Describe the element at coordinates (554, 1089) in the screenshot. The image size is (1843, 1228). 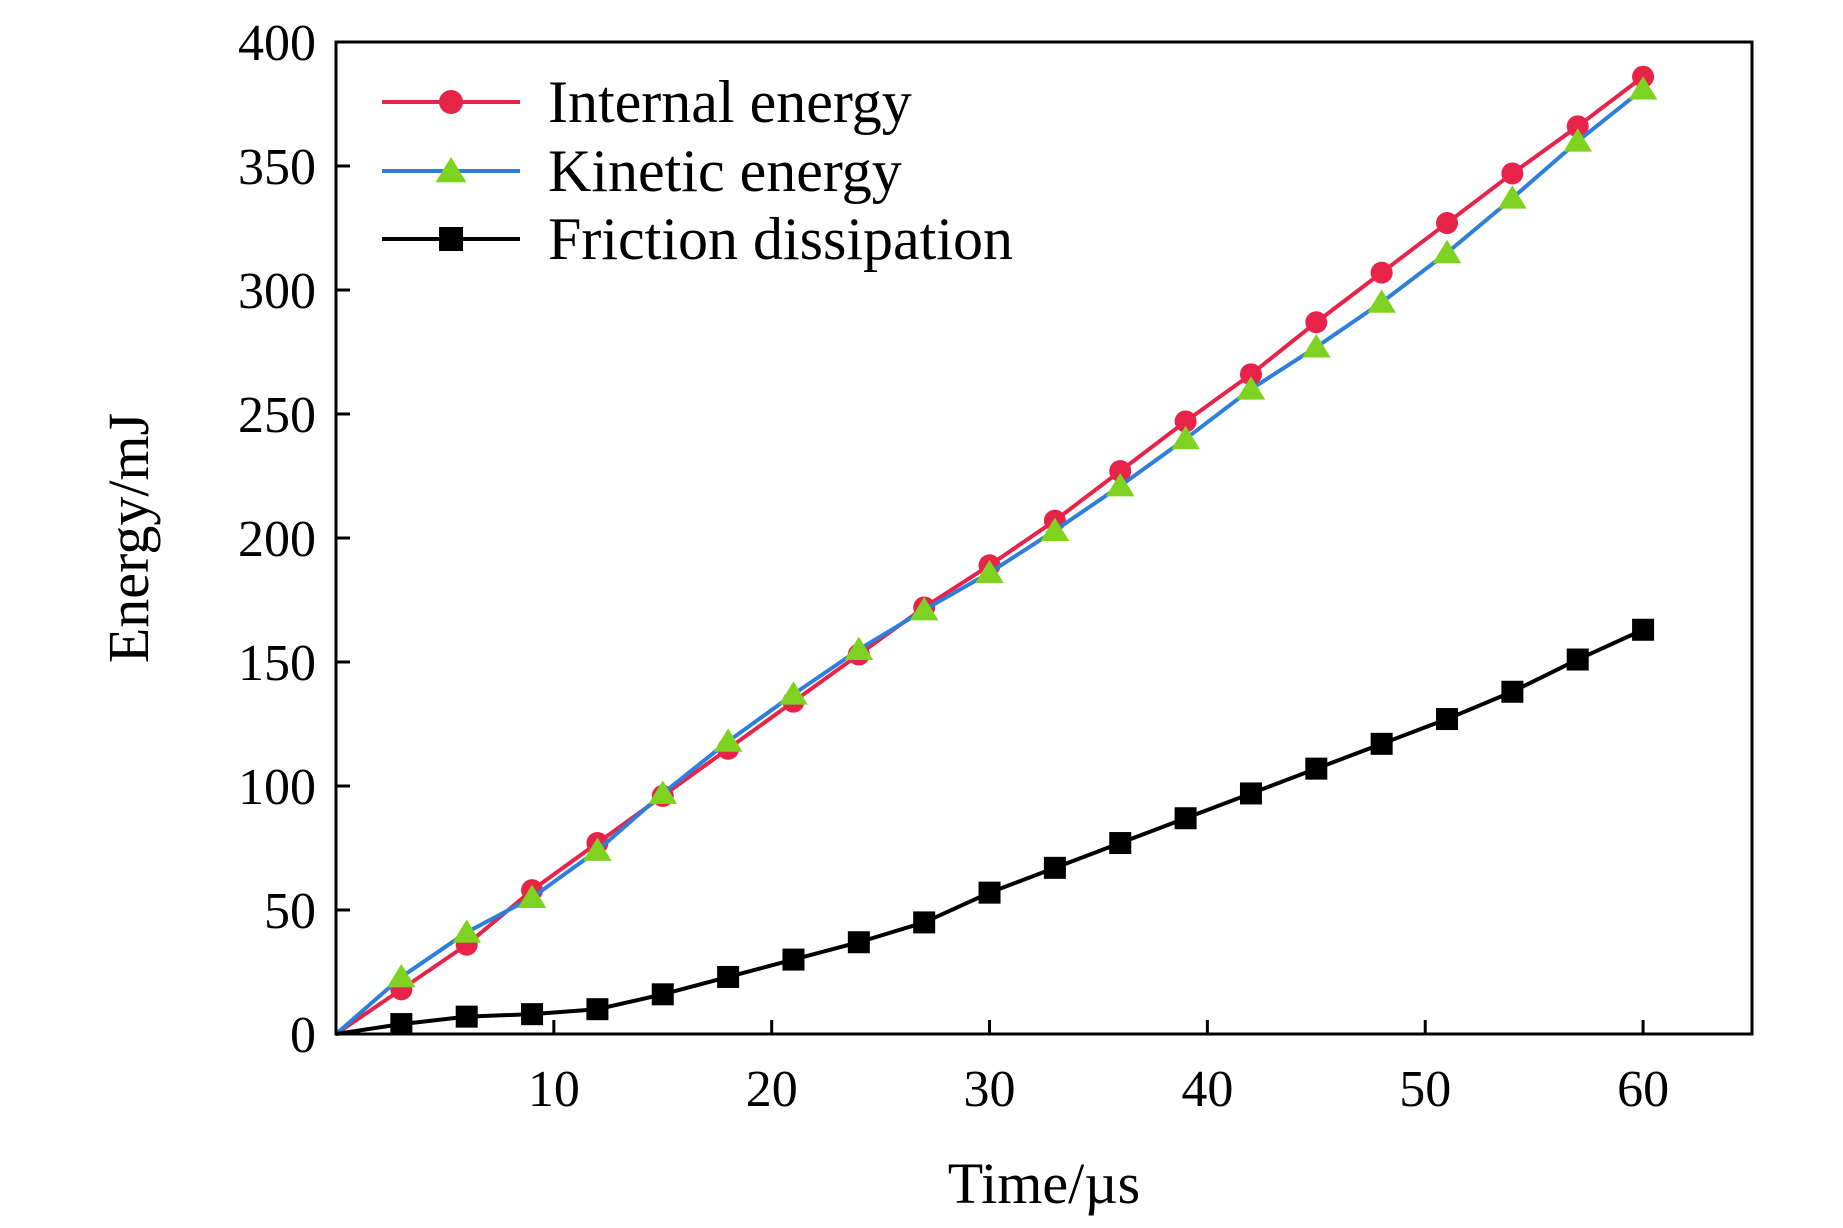
I see `x-tick-label: 10` at that location.